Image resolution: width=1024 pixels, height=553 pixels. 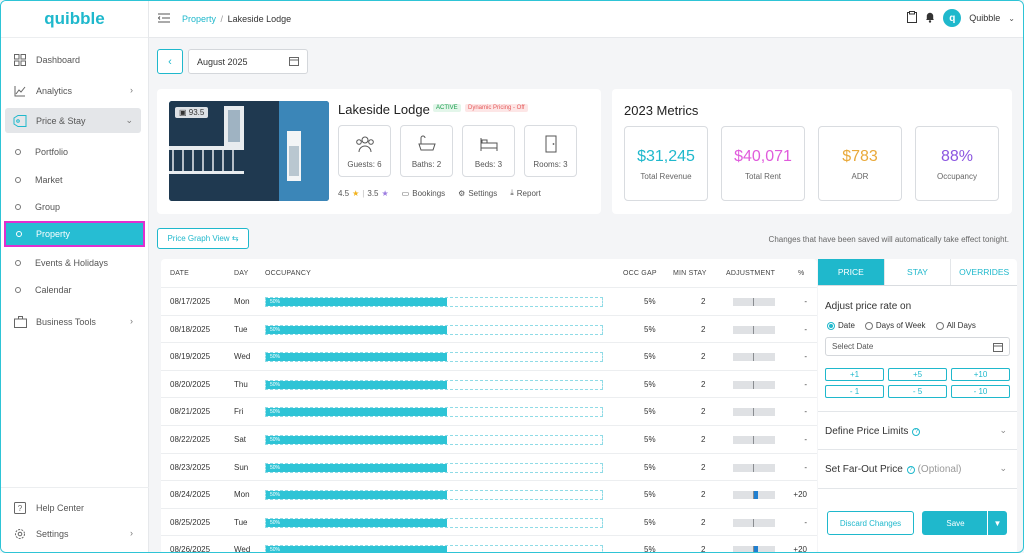 I want to click on col-header-percent: %, so click(x=801, y=273).